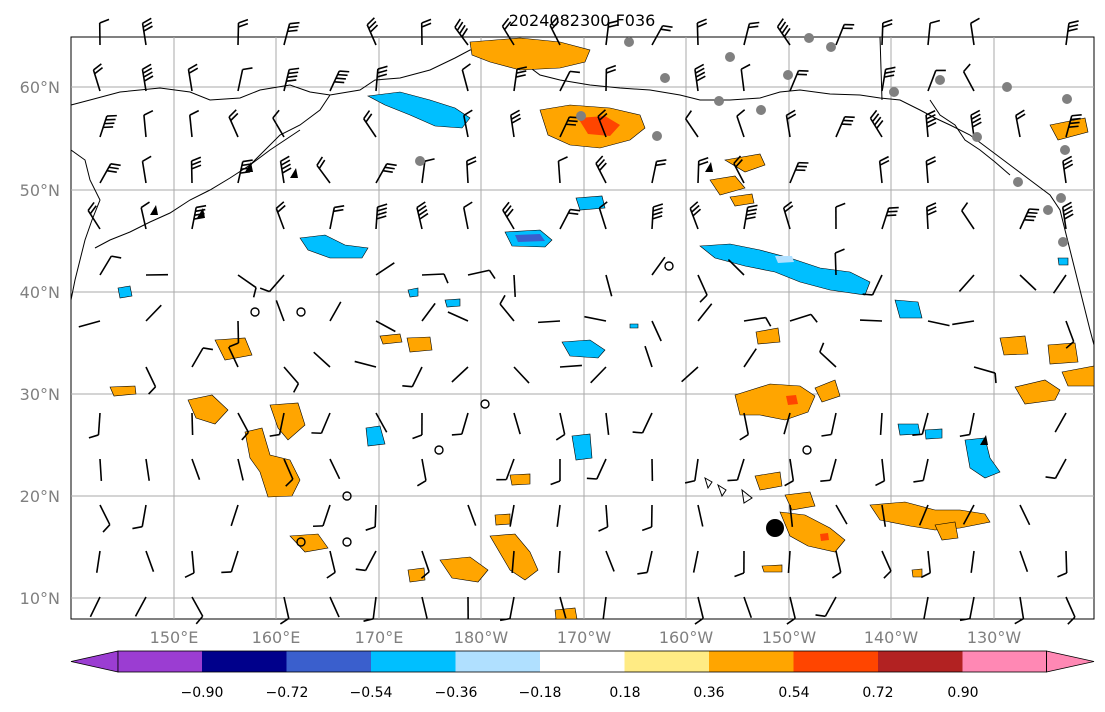 This screenshot has height=712, width=1105. What do you see at coordinates (290, 130) in the screenshot?
I see `alaska-peninsula` at bounding box center [290, 130].